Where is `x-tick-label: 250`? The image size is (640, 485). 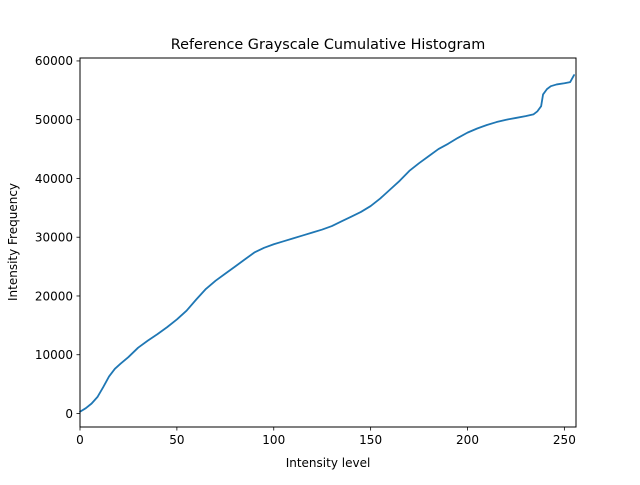
x-tick-label: 250 is located at coordinates (564, 440).